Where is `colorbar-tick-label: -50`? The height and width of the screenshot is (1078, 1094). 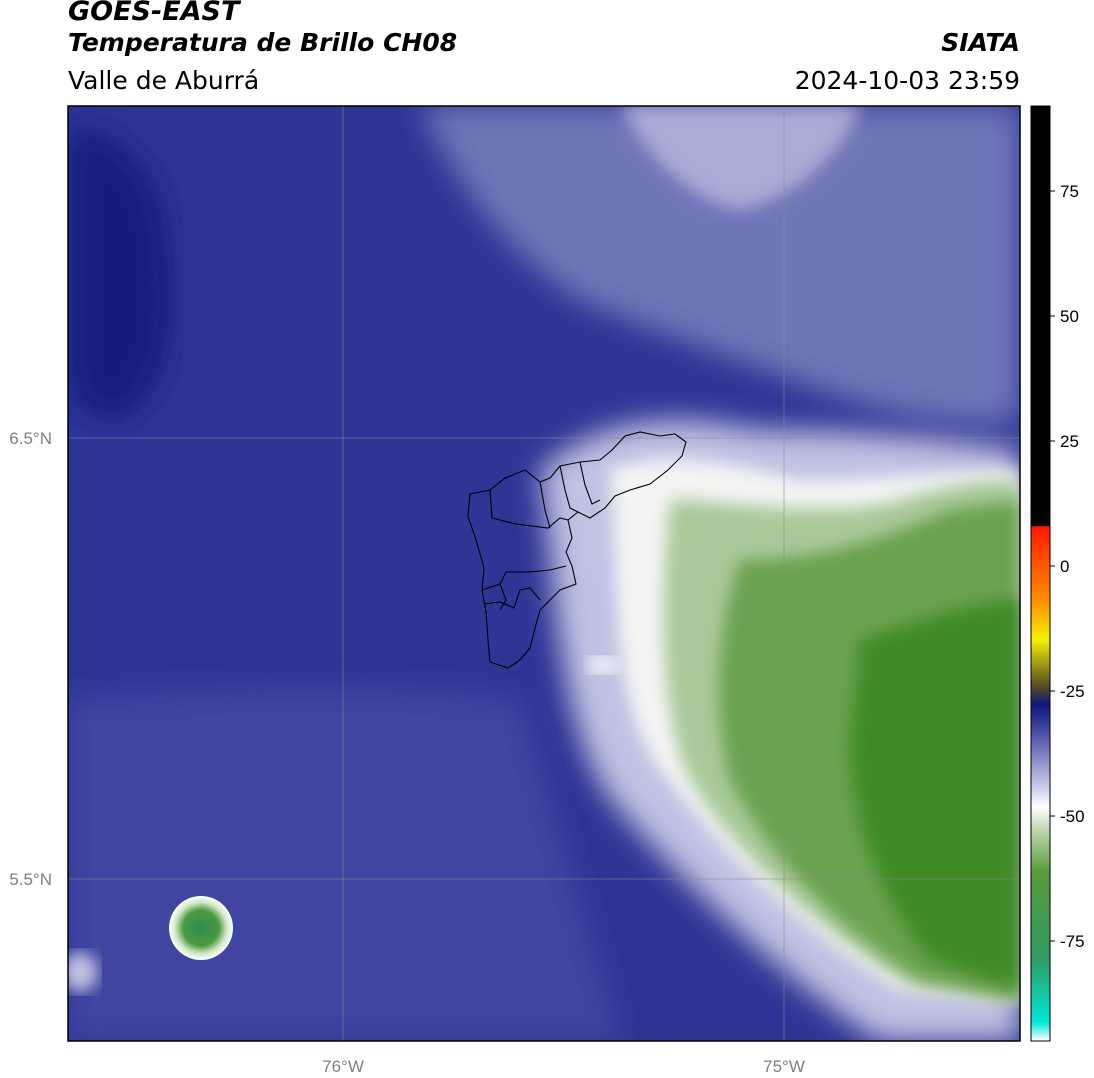
colorbar-tick-label: -50 is located at coordinates (1072, 816).